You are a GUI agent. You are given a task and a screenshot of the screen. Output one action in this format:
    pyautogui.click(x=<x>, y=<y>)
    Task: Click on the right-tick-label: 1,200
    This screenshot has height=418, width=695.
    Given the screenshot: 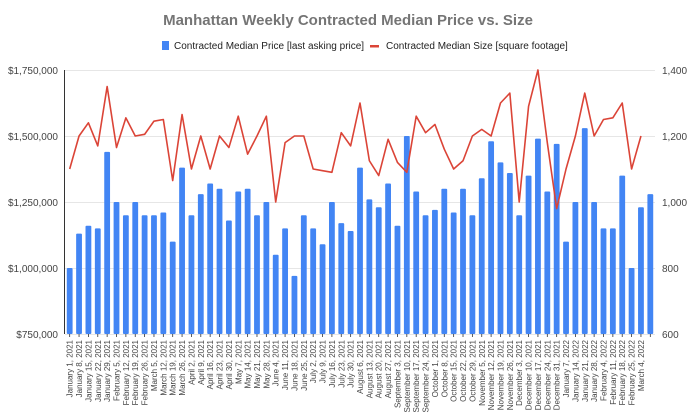 What is the action you would take?
    pyautogui.click(x=674, y=137)
    